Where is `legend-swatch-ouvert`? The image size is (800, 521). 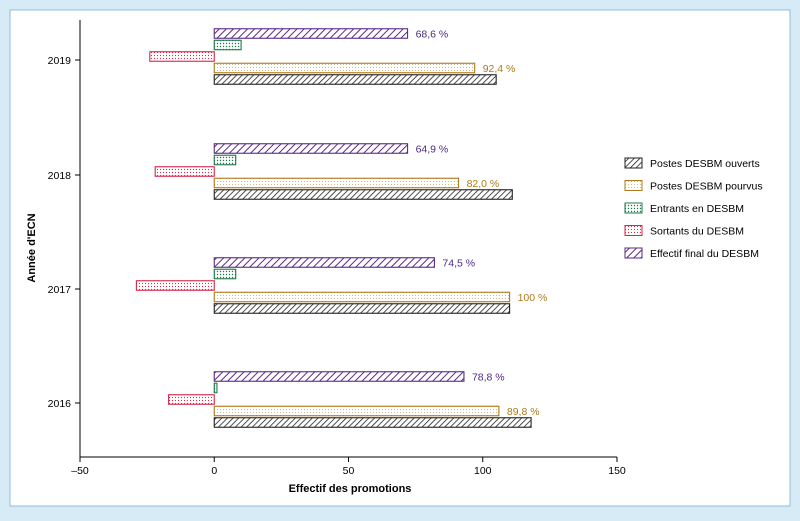 legend-swatch-ouvert is located at coordinates (633, 163).